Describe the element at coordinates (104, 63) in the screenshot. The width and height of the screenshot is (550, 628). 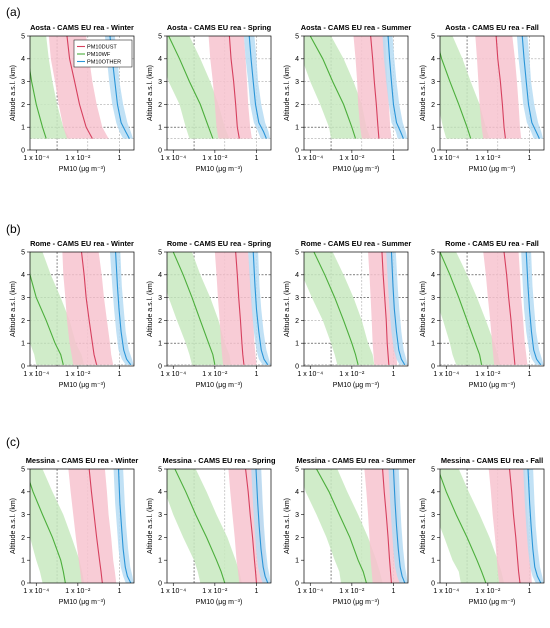
I see `legend-entry: PM10OTHER` at that location.